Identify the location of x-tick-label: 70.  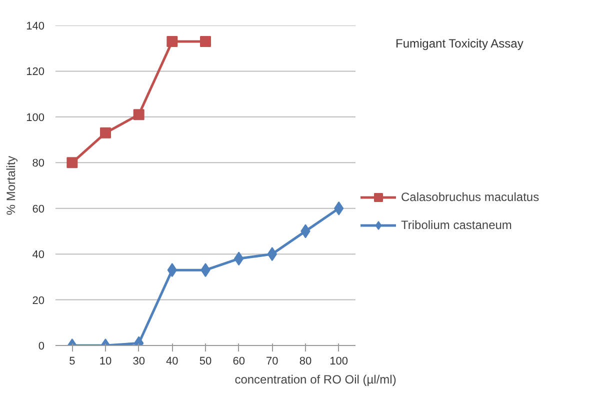
(272, 362).